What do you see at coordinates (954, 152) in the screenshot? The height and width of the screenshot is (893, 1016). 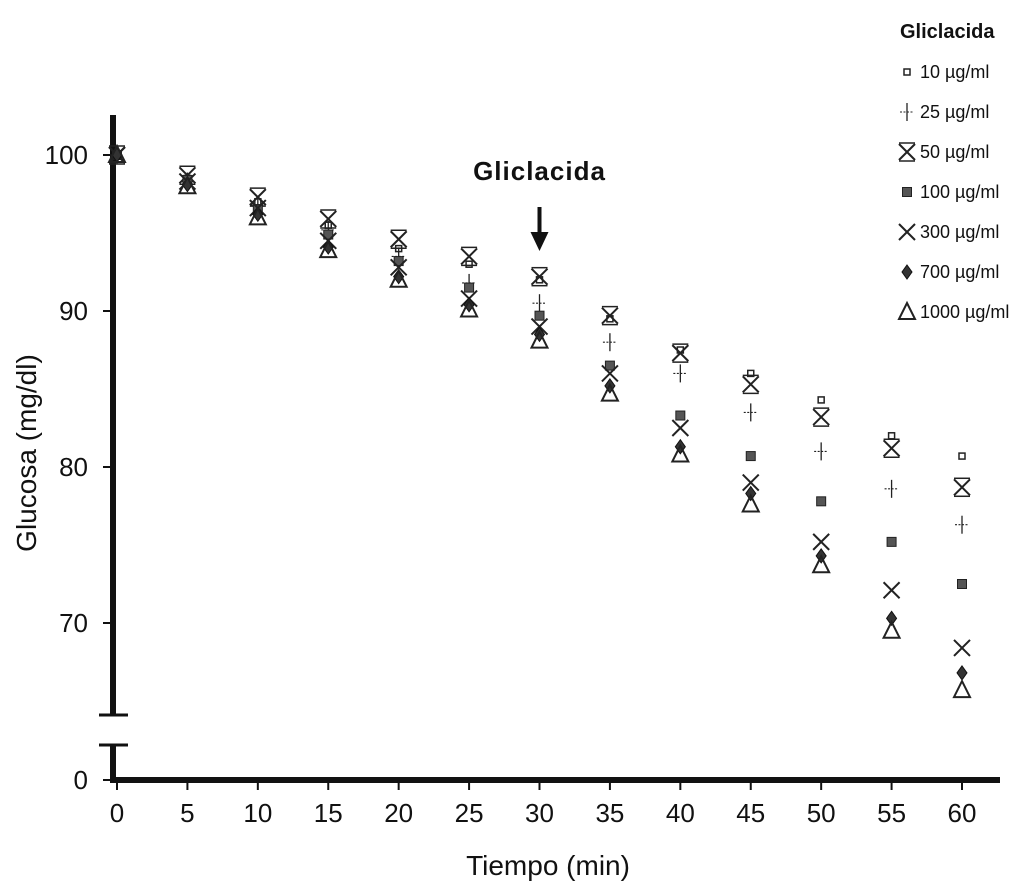 I see `legend-label: 50 µg/ml` at bounding box center [954, 152].